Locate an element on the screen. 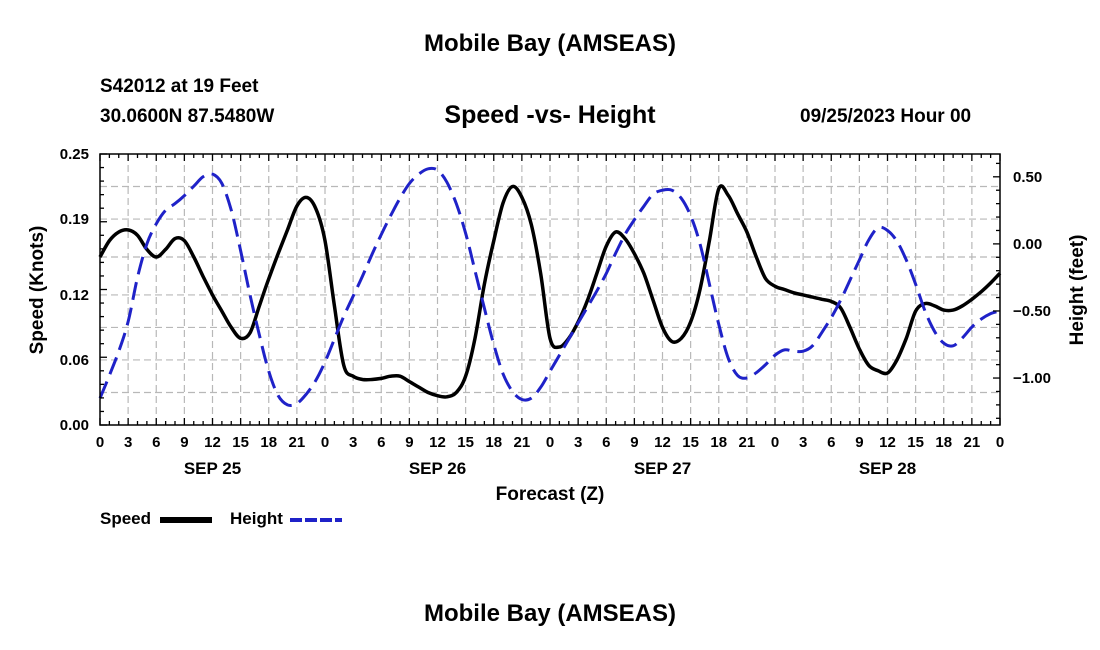 The width and height of the screenshot is (1100, 650). station-label: S42012 at 19 Feet is located at coordinates (179, 86).